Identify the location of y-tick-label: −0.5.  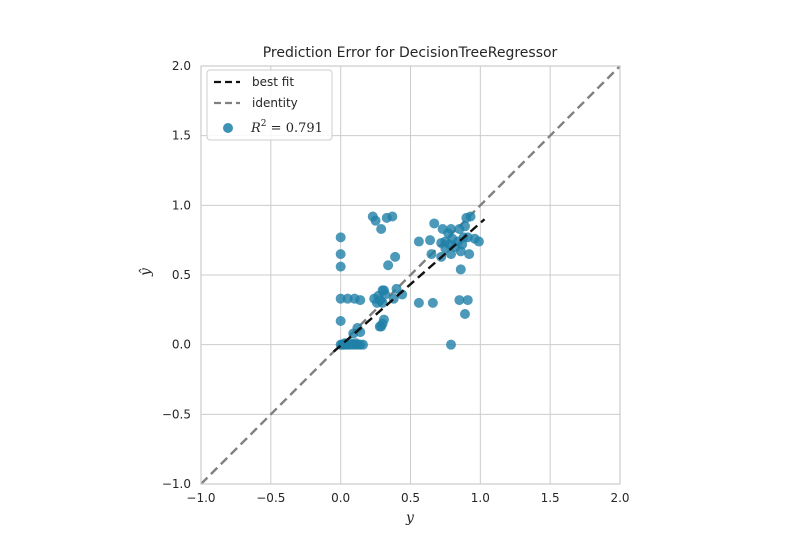
(176, 414).